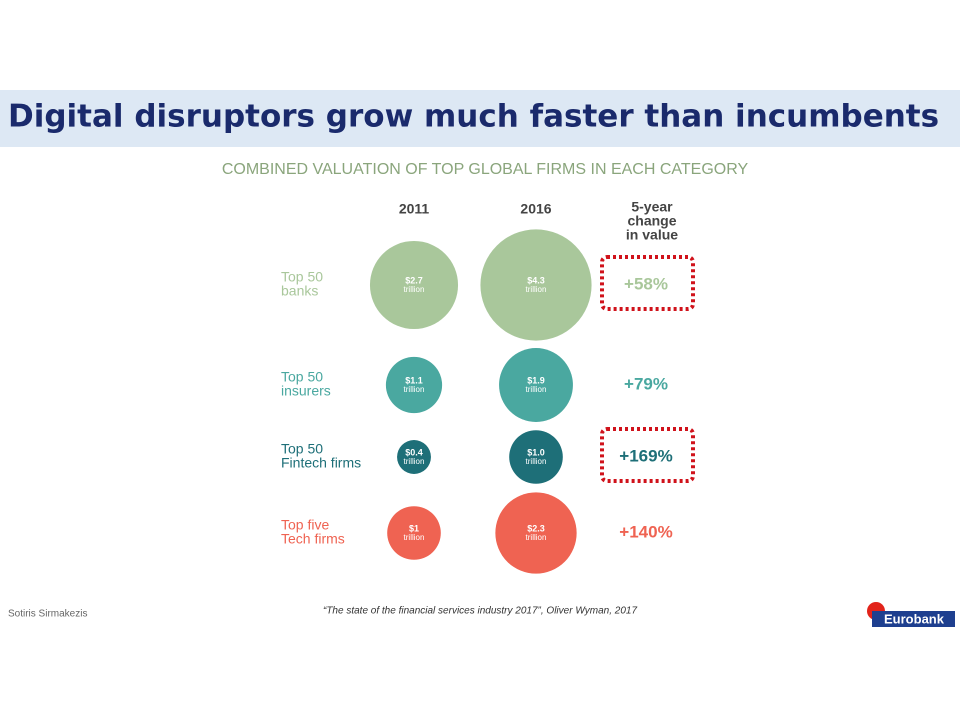  I want to click on bubble-value: $1, so click(414, 528).